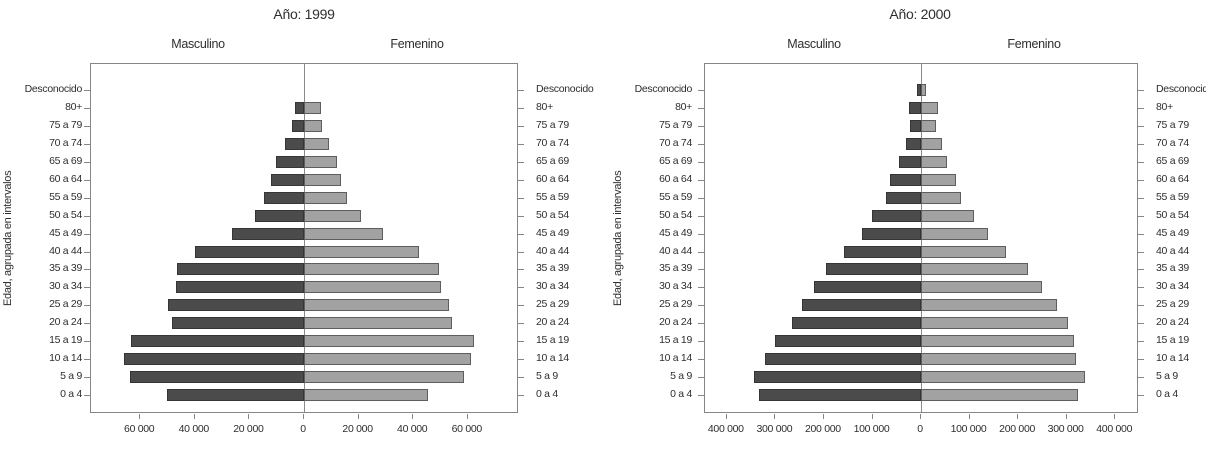  Describe the element at coordinates (467, 429) in the screenshot. I see `x-tick-label: 60 000` at that location.